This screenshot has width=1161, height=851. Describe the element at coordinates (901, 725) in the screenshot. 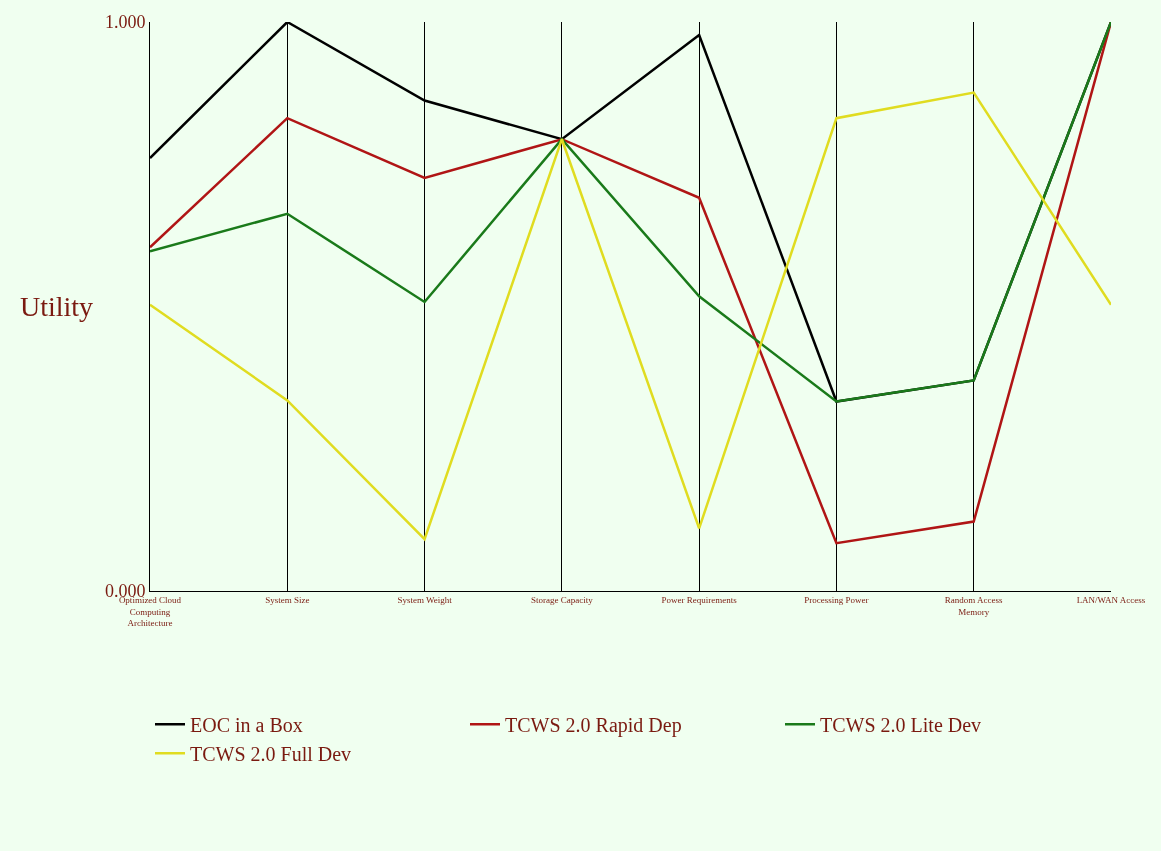

I see `legend-label: TCWS 2.0 Lite Dev` at that location.